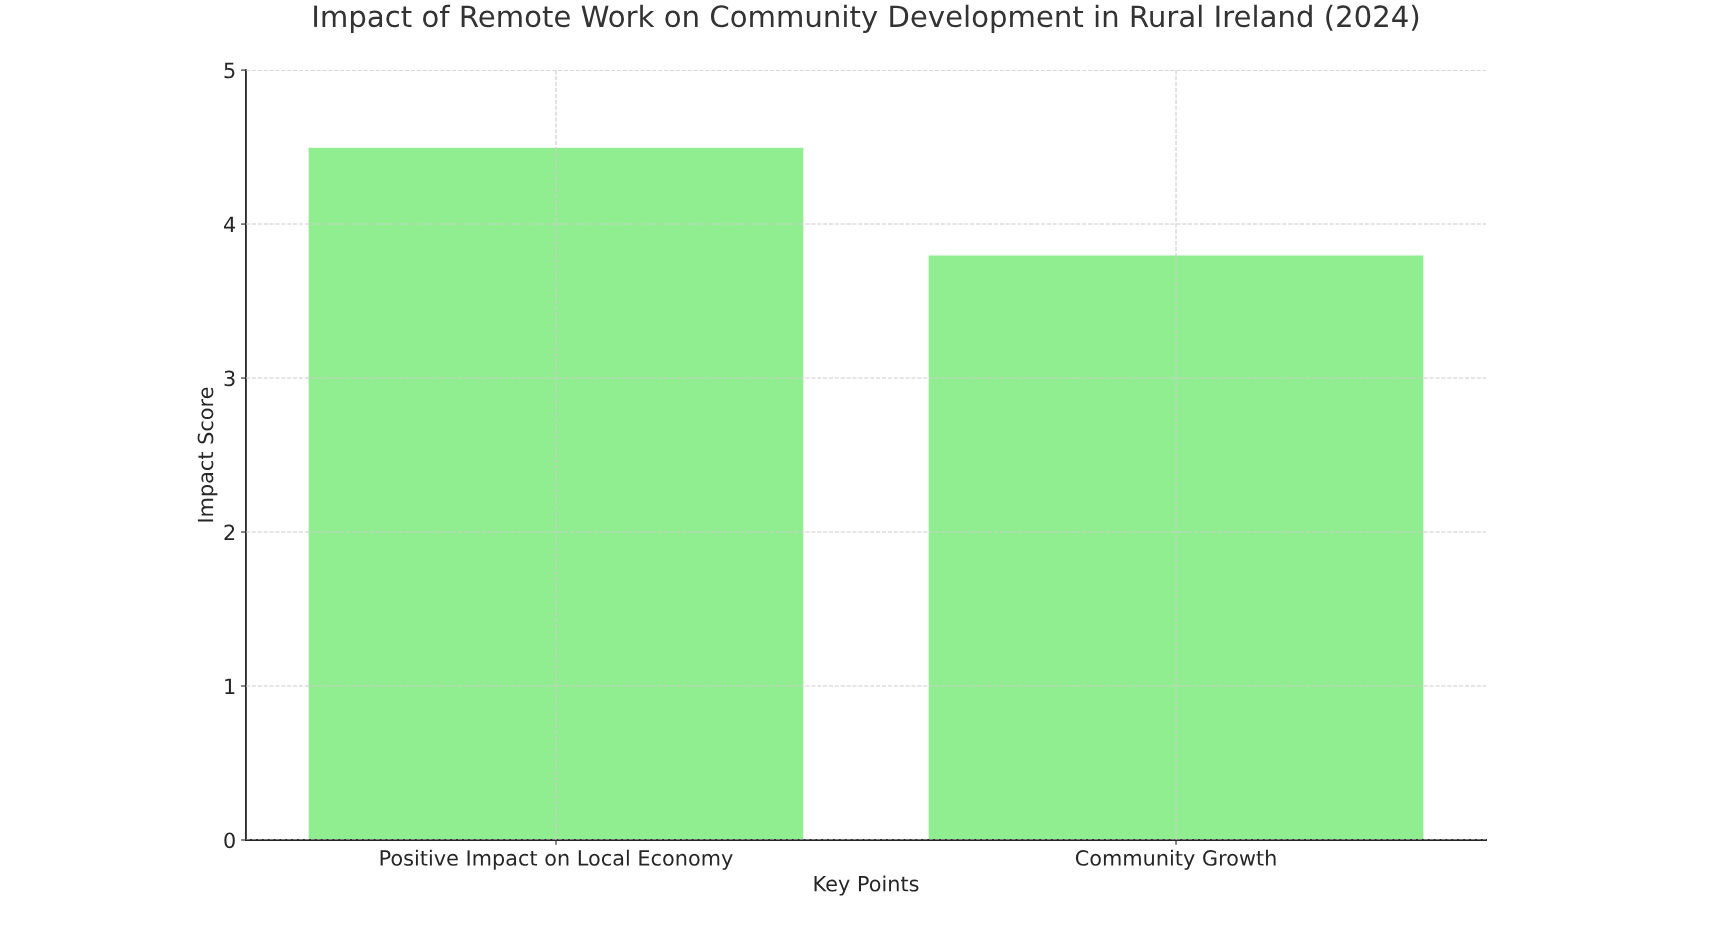 Image resolution: width=1732 pixels, height=947 pixels. I want to click on y-tick-label: 1, so click(230, 686).